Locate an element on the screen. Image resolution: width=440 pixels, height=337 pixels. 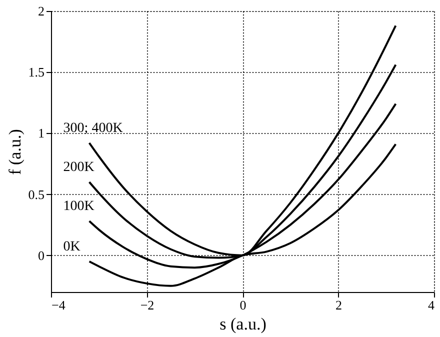
x-tick-label: 4 is located at coordinates (431, 305).